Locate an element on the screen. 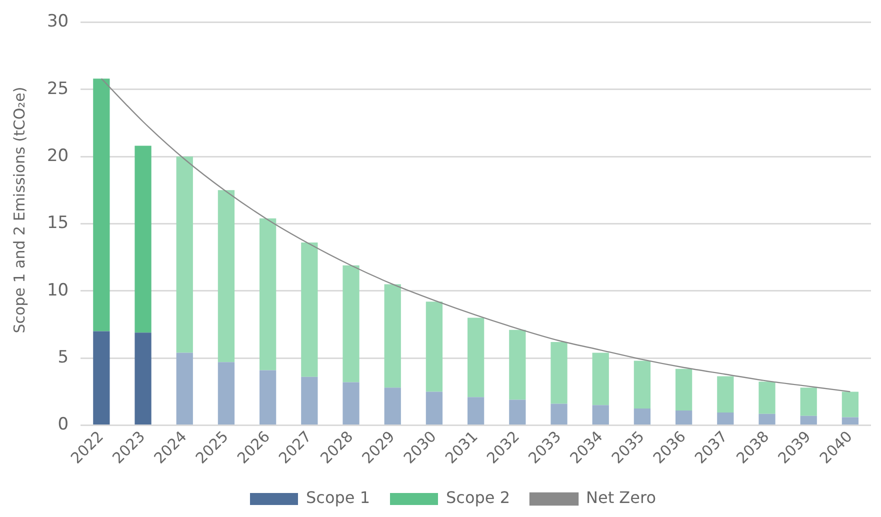  legend-label: Scope 2 is located at coordinates (478, 498).